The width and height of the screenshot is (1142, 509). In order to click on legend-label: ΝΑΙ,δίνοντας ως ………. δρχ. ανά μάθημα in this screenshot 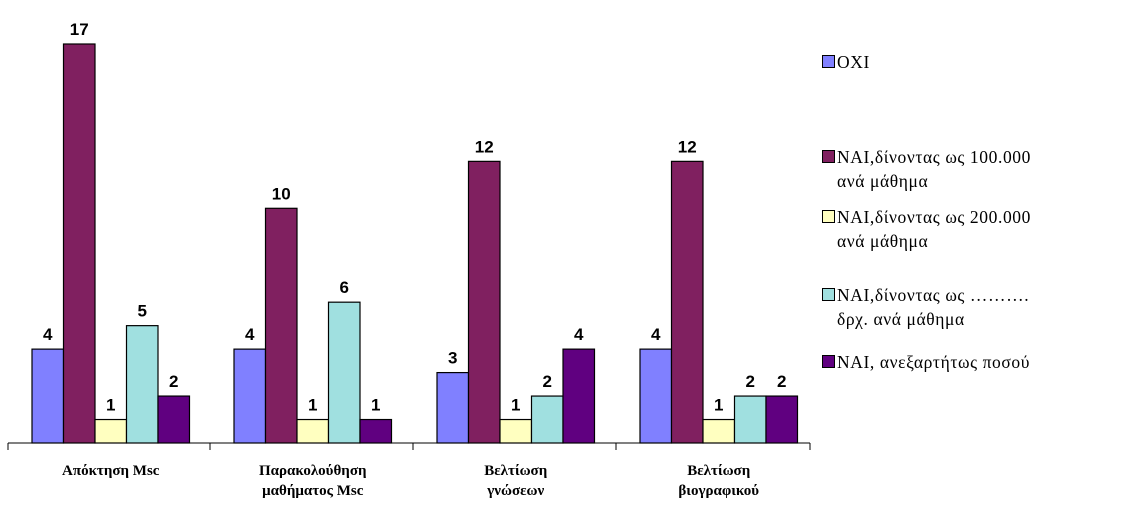, I will do `click(933, 307)`.